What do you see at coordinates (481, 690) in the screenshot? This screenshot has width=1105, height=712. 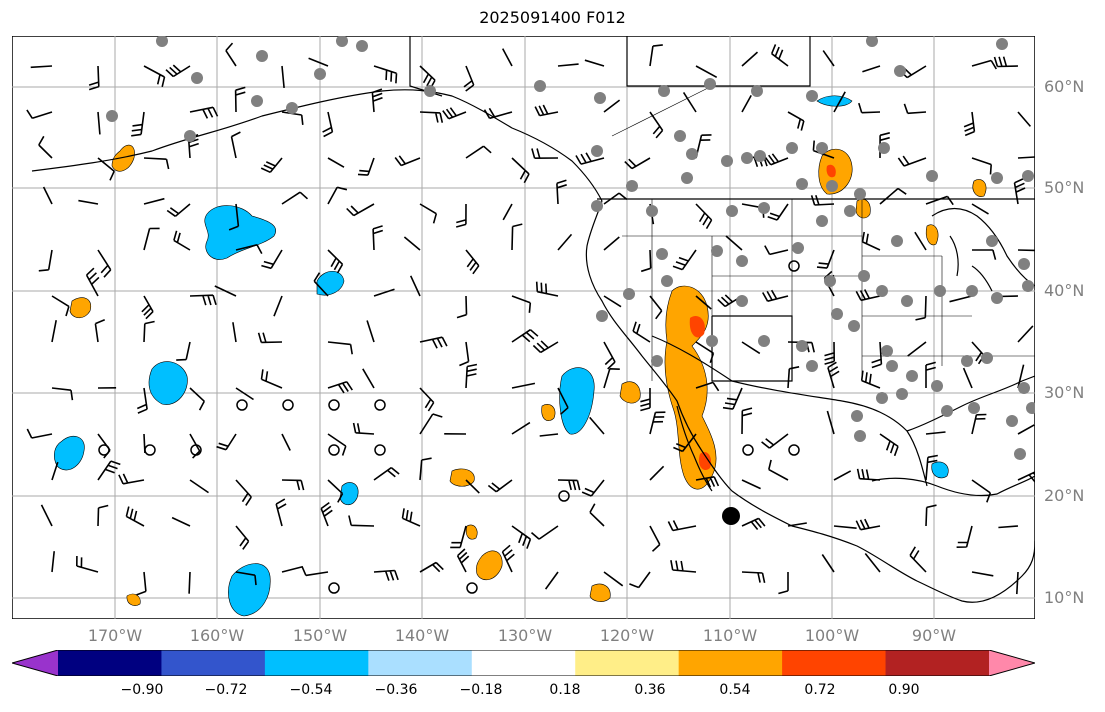 I see `colorbar-tick-label: −0.18` at bounding box center [481, 690].